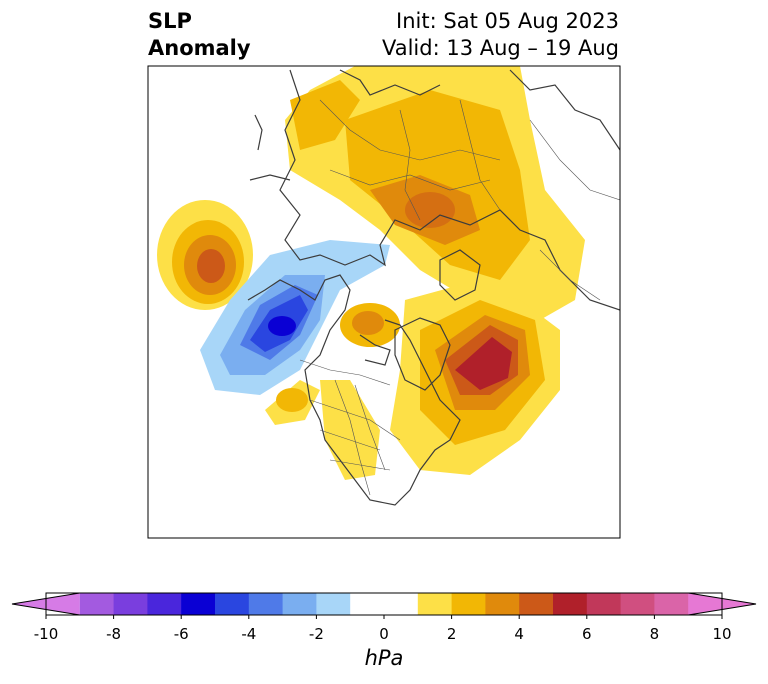 Image resolution: width=768 pixels, height=684 pixels. What do you see at coordinates (384, 634) in the screenshot?
I see `colorbar-tick-label: 0` at bounding box center [384, 634].